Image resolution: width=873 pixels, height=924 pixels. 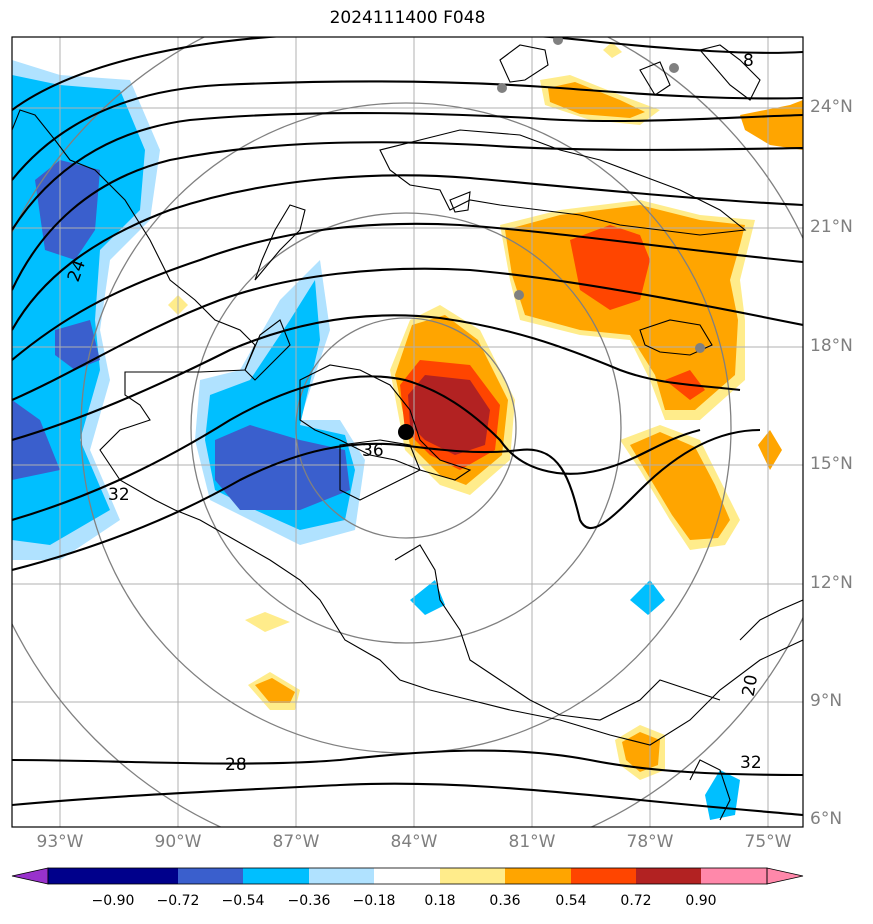 I want to click on colorbar-tick-label: −0.36, so click(x=309, y=901).